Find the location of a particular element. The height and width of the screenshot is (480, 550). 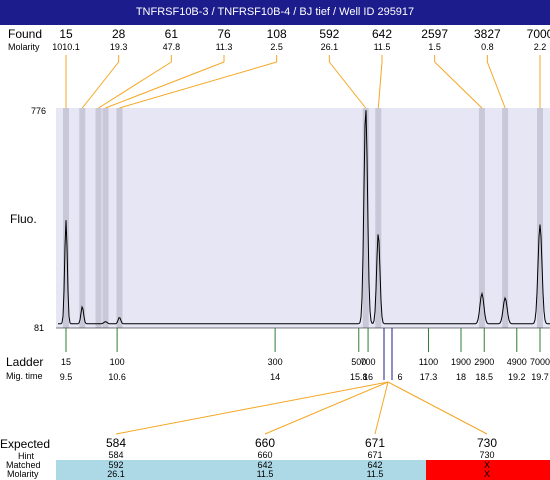

ladder-label: Ladder is located at coordinates (25, 362).